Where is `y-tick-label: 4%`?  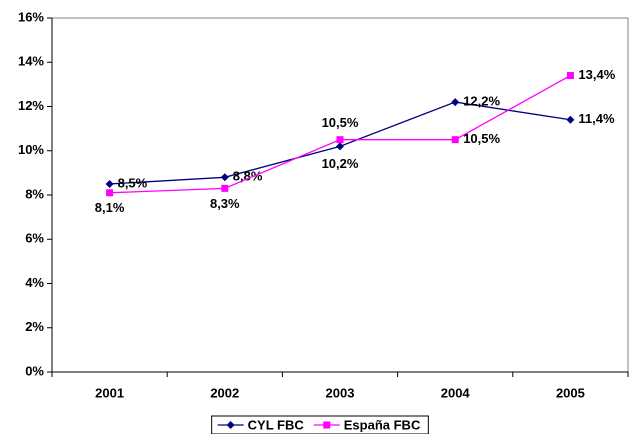
y-tick-label: 4% is located at coordinates (34, 282).